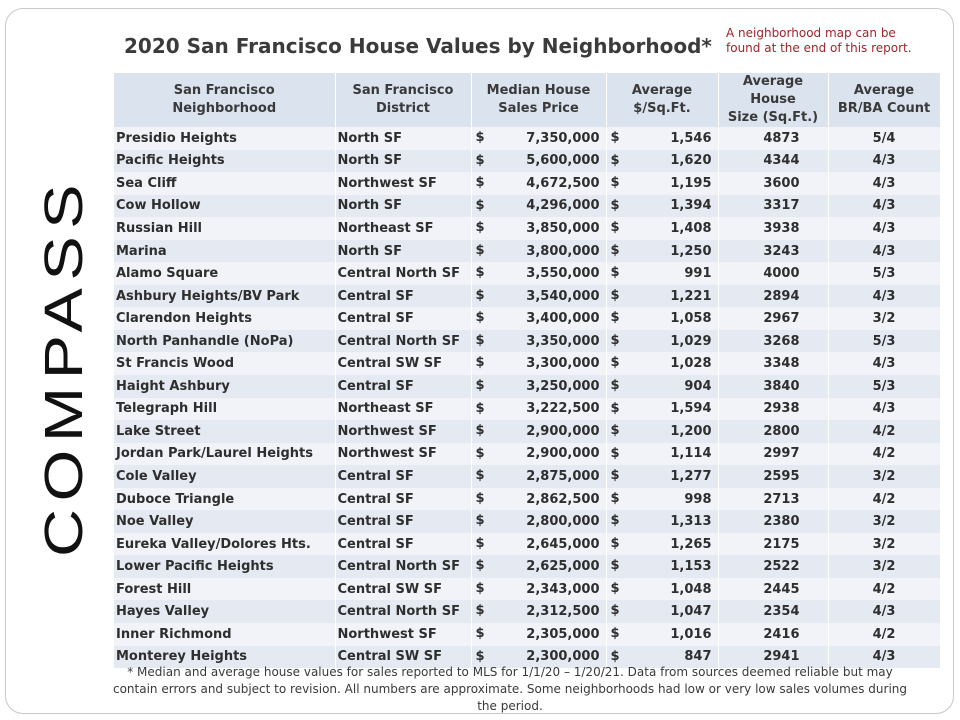  Describe the element at coordinates (225, 454) in the screenshot. I see `neighborhood-cell: Jordan Park/Laurel Heights` at that location.